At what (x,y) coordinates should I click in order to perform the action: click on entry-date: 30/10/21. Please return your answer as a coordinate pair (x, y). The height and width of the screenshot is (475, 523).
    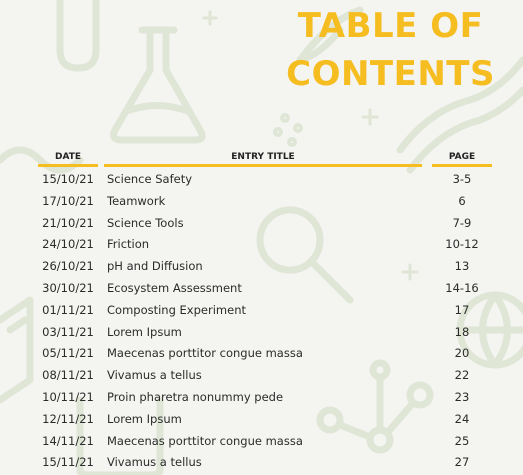
    Looking at the image, I should click on (68, 287).